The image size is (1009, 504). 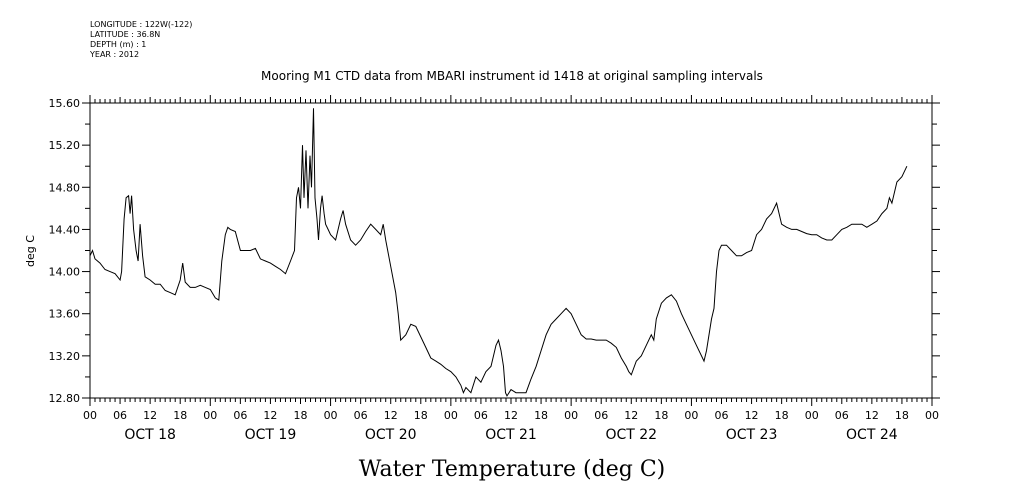 What do you see at coordinates (65, 103) in the screenshot?
I see `y-tick-label: 15.60` at bounding box center [65, 103].